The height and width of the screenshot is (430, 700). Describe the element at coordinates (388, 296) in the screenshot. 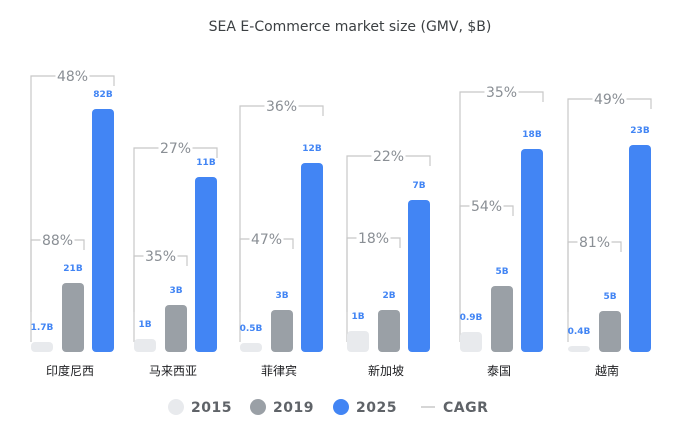

I see `value-label-2019: 2B` at that location.